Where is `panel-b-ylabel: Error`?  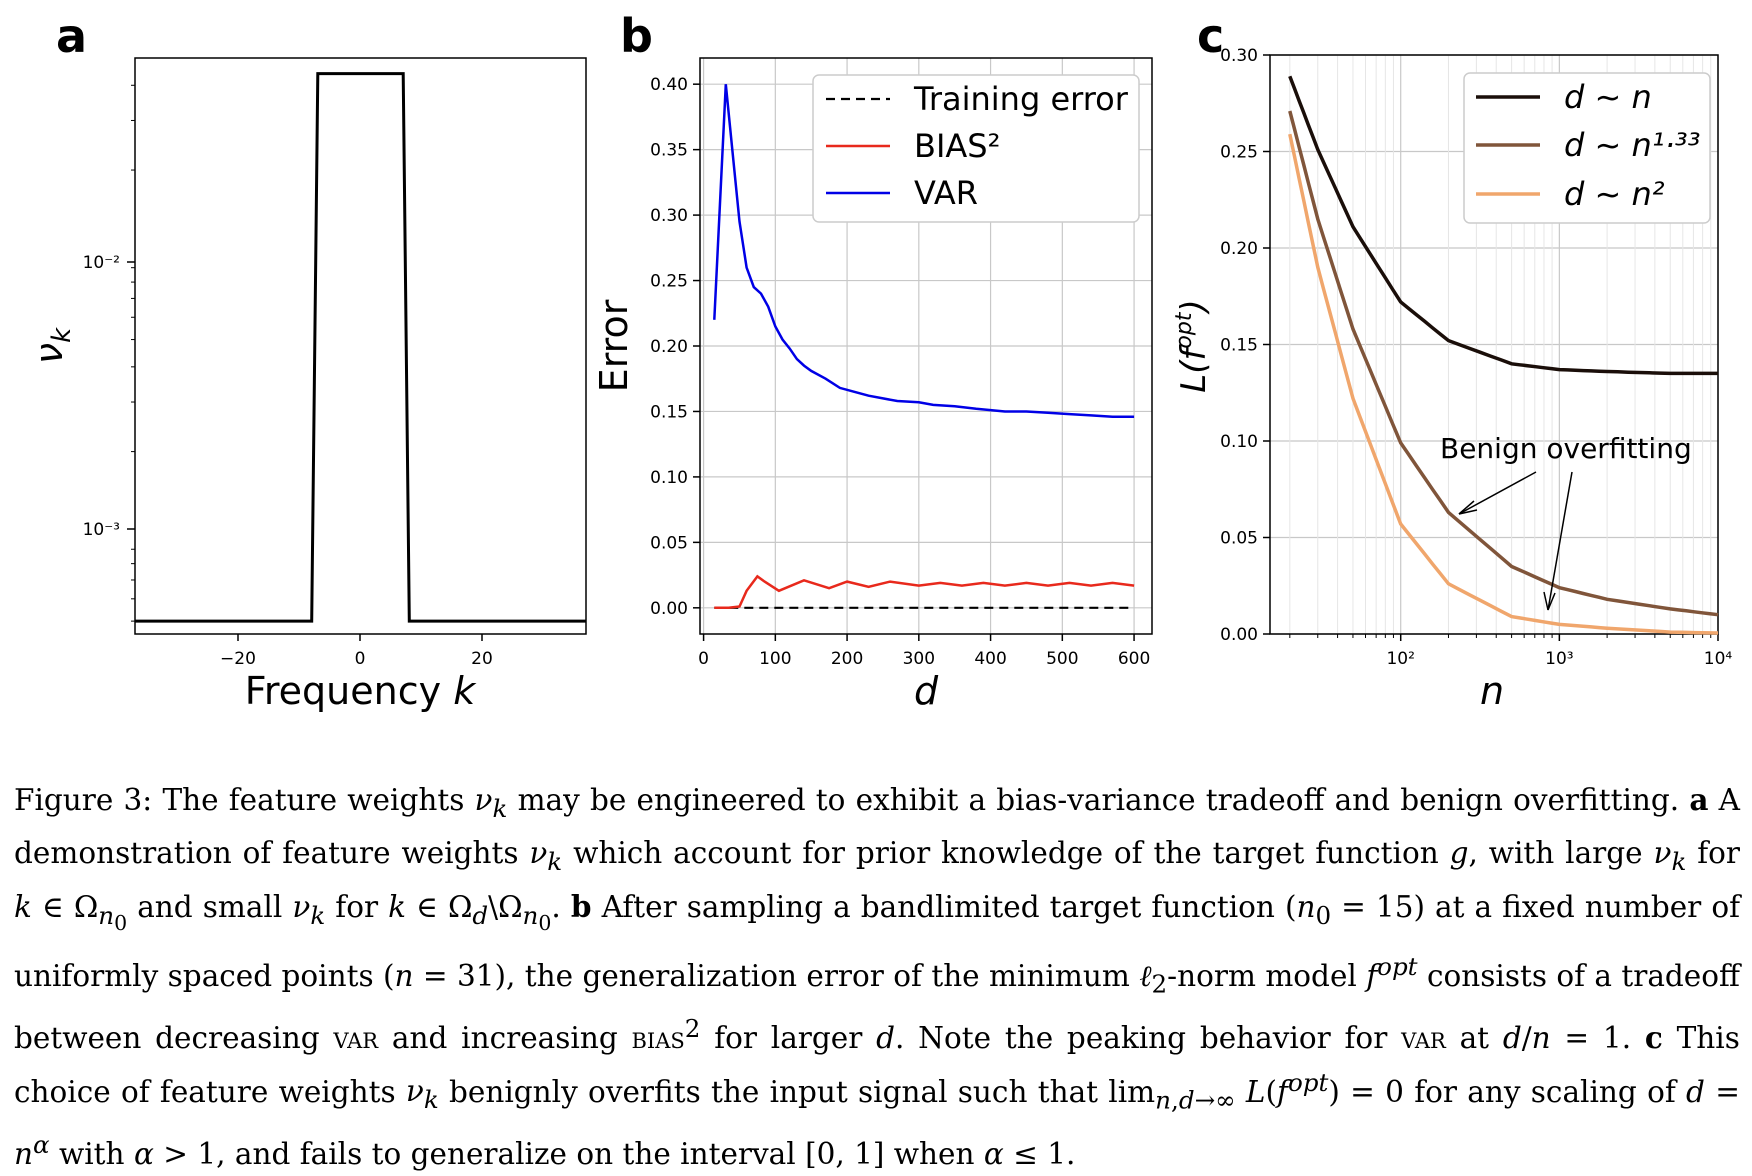
panel-b-ylabel: Error is located at coordinates (614, 345).